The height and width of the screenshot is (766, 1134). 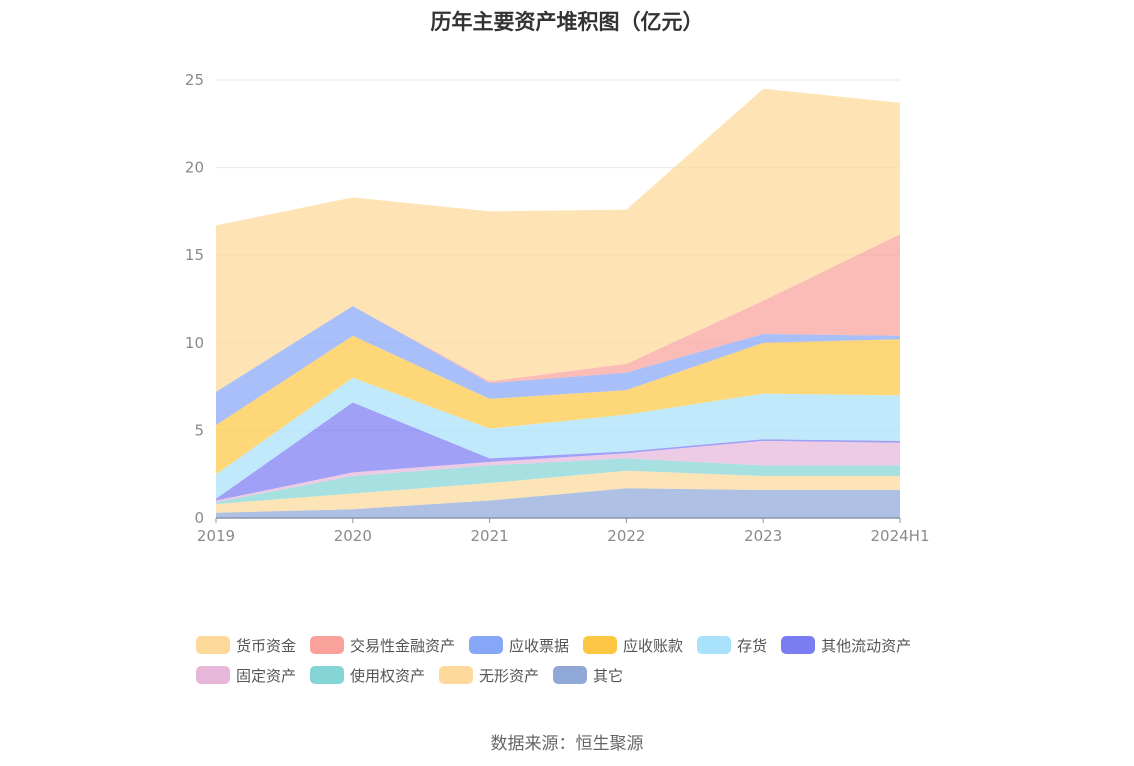 I want to click on legend-label: 存货, so click(x=752, y=645).